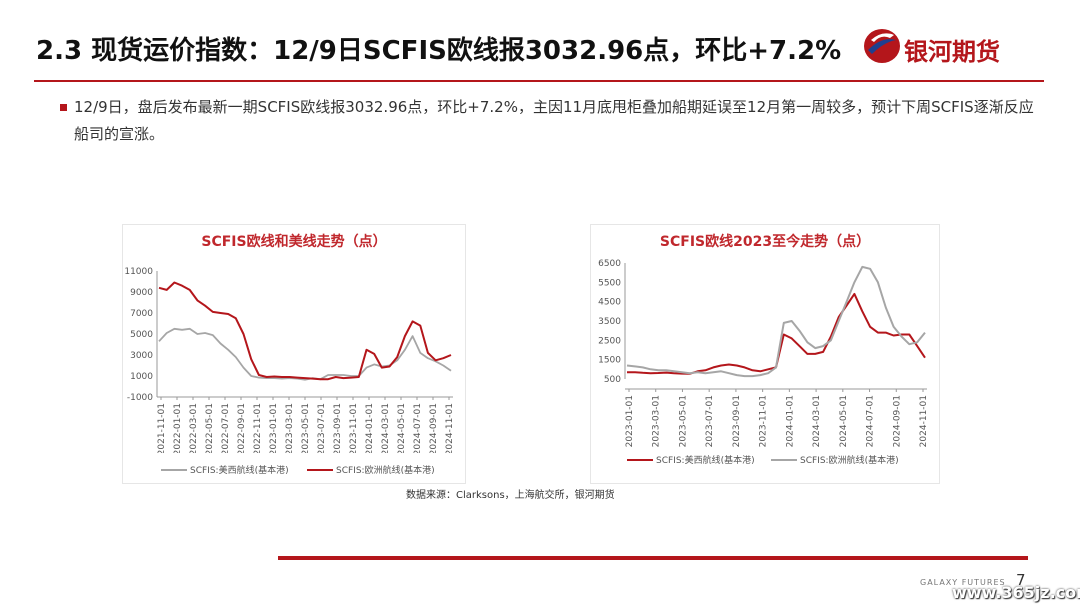 The image size is (1080, 608). Describe the element at coordinates (258, 428) in the screenshot. I see `x-tick-label: 2022-11-01` at that location.